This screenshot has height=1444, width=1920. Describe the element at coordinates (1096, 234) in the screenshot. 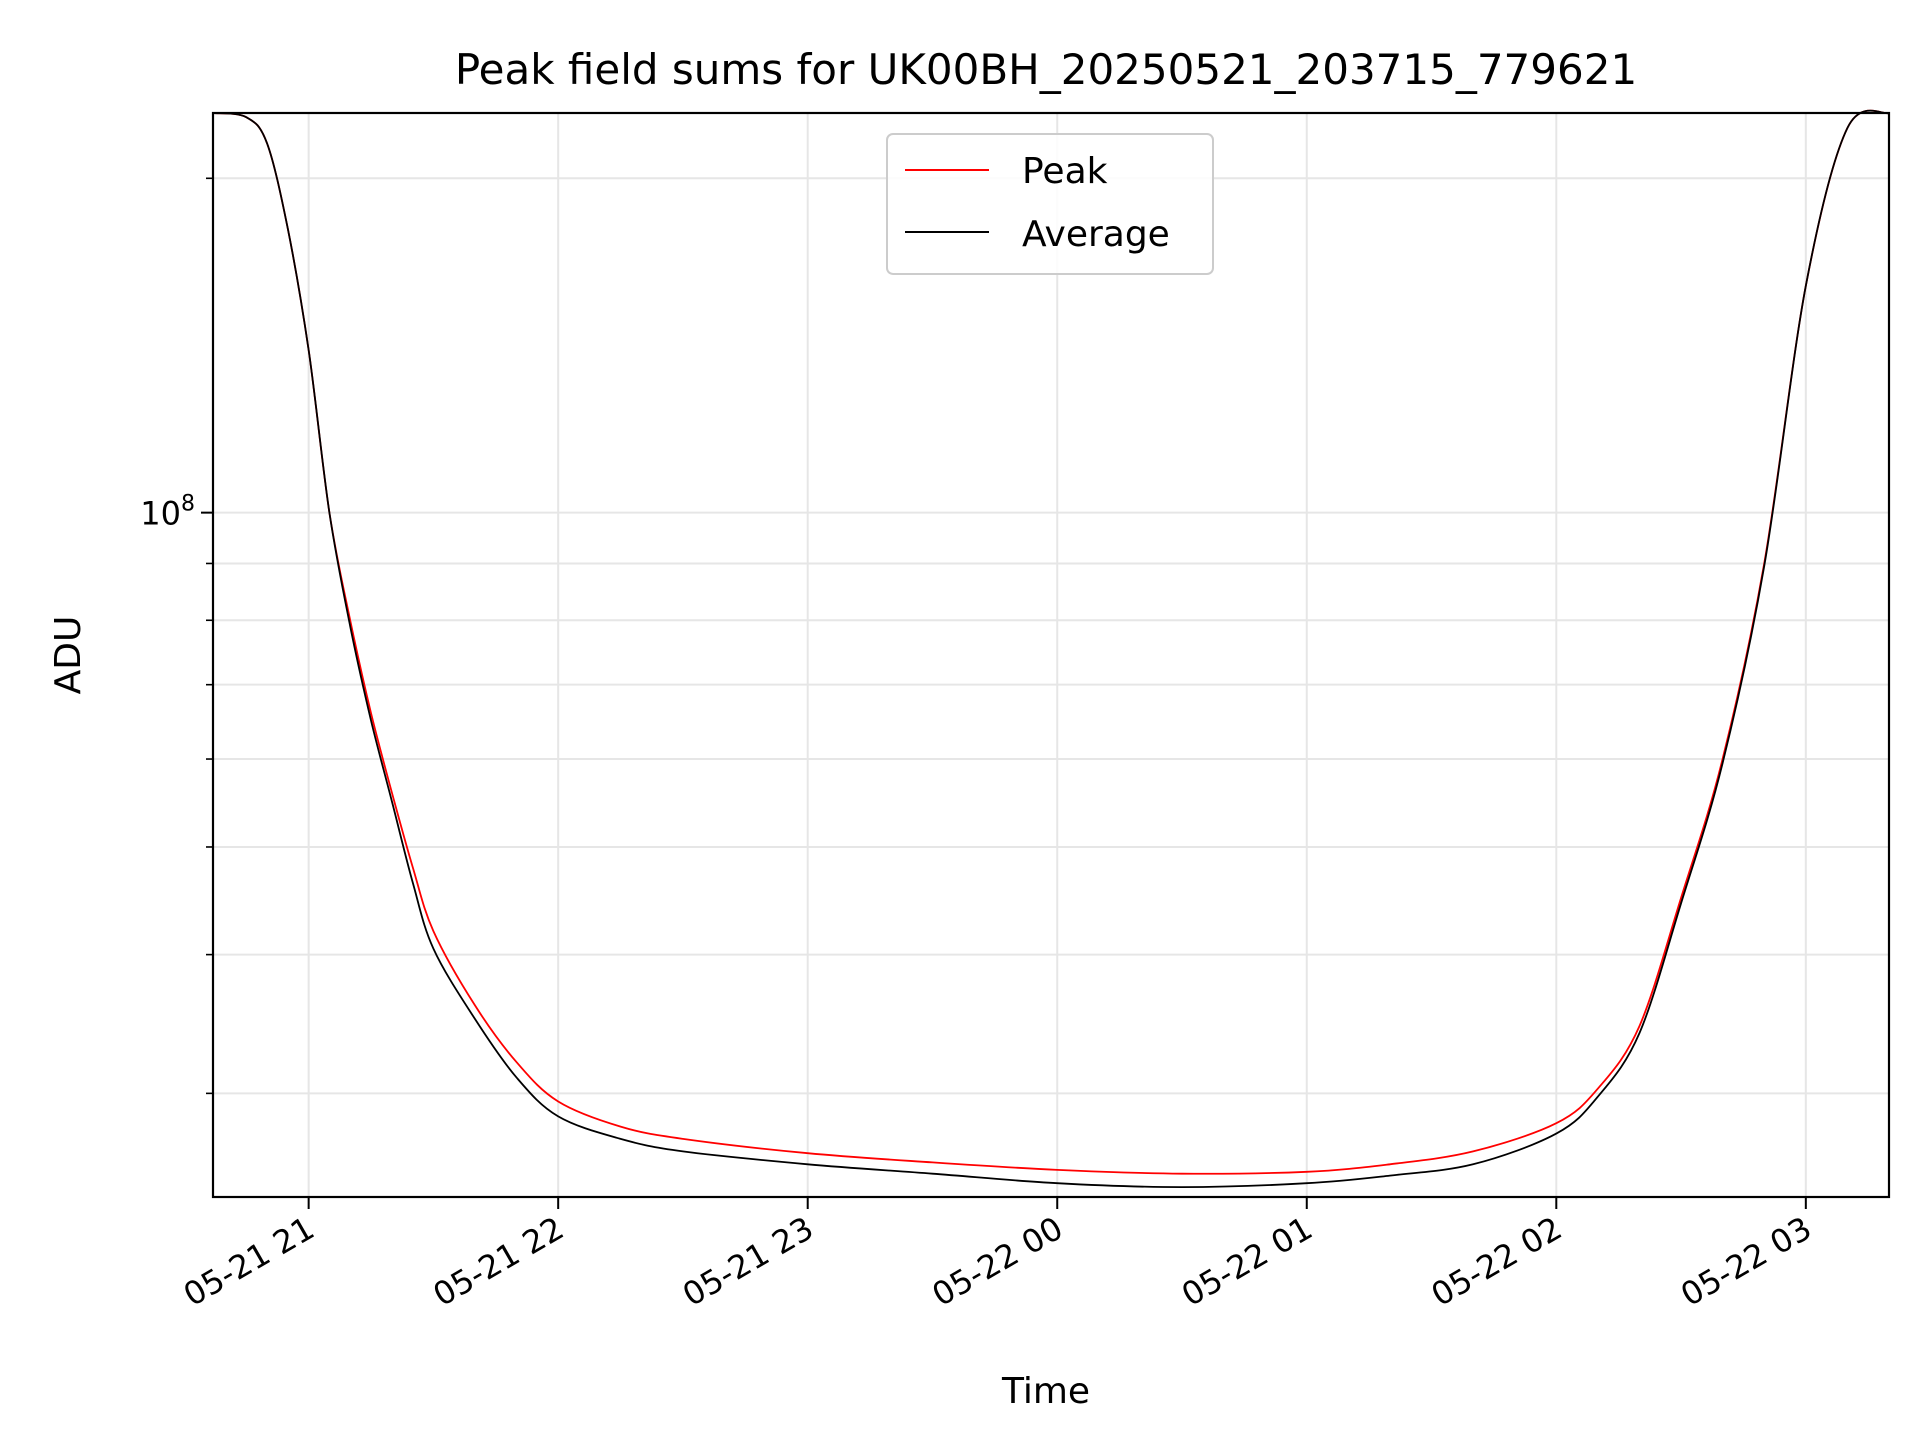

I see `legend-label-average: Average` at that location.